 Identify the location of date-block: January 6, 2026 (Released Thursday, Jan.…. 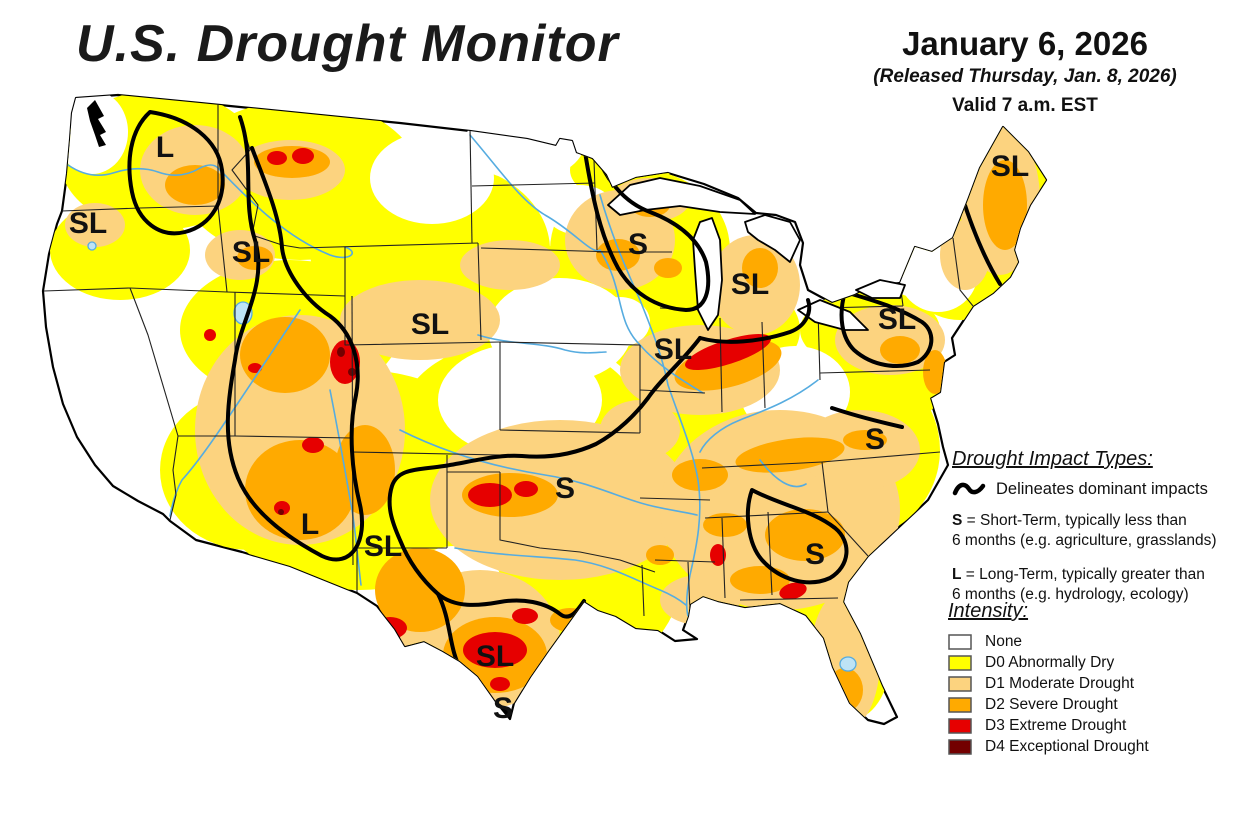
(1025, 71).